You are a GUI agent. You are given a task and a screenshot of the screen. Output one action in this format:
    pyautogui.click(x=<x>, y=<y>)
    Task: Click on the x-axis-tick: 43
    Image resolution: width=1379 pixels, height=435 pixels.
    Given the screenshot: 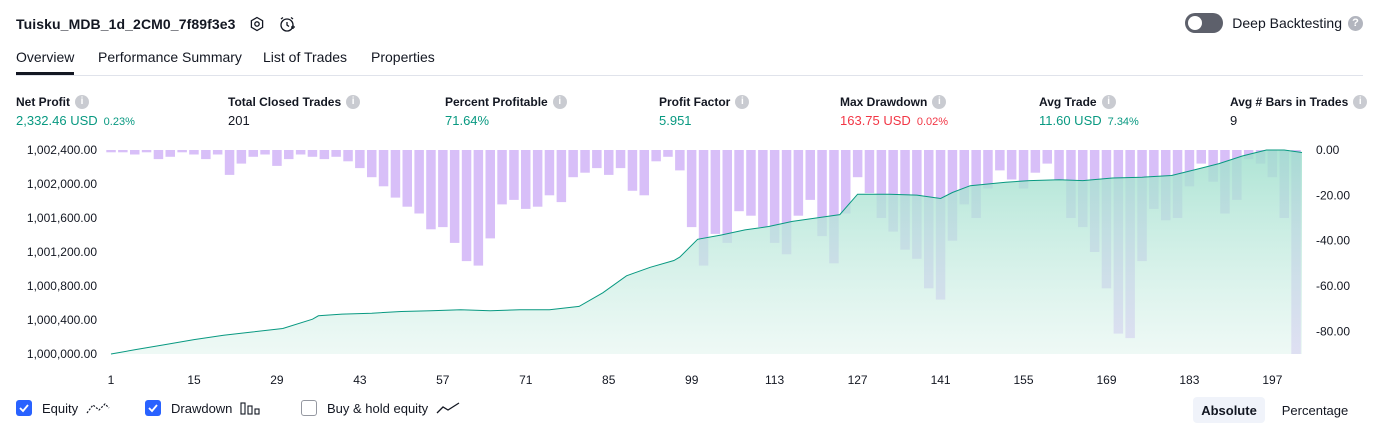 What is the action you would take?
    pyautogui.click(x=360, y=380)
    